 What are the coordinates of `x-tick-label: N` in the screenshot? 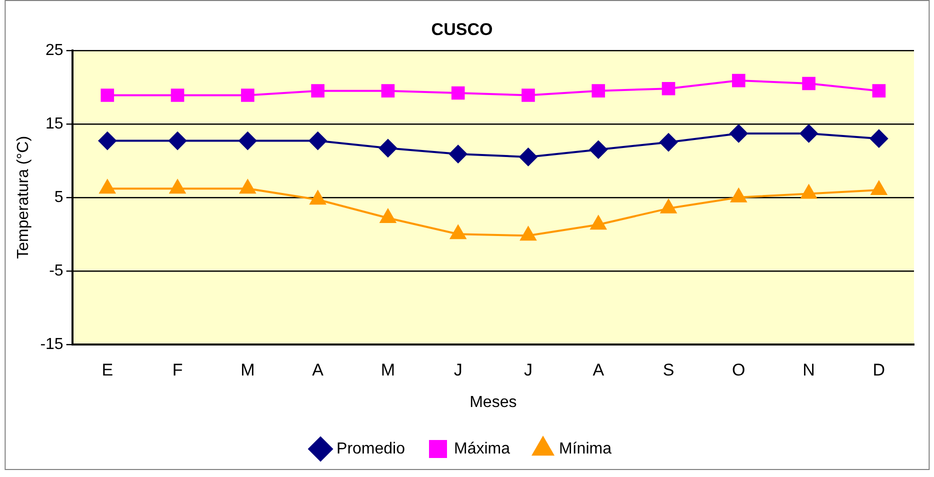 It's located at (808, 370).